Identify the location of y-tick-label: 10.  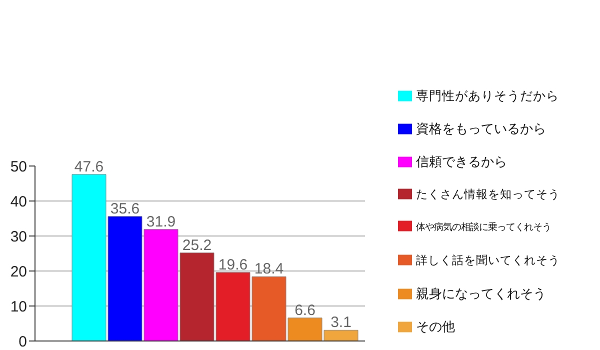
(18, 307).